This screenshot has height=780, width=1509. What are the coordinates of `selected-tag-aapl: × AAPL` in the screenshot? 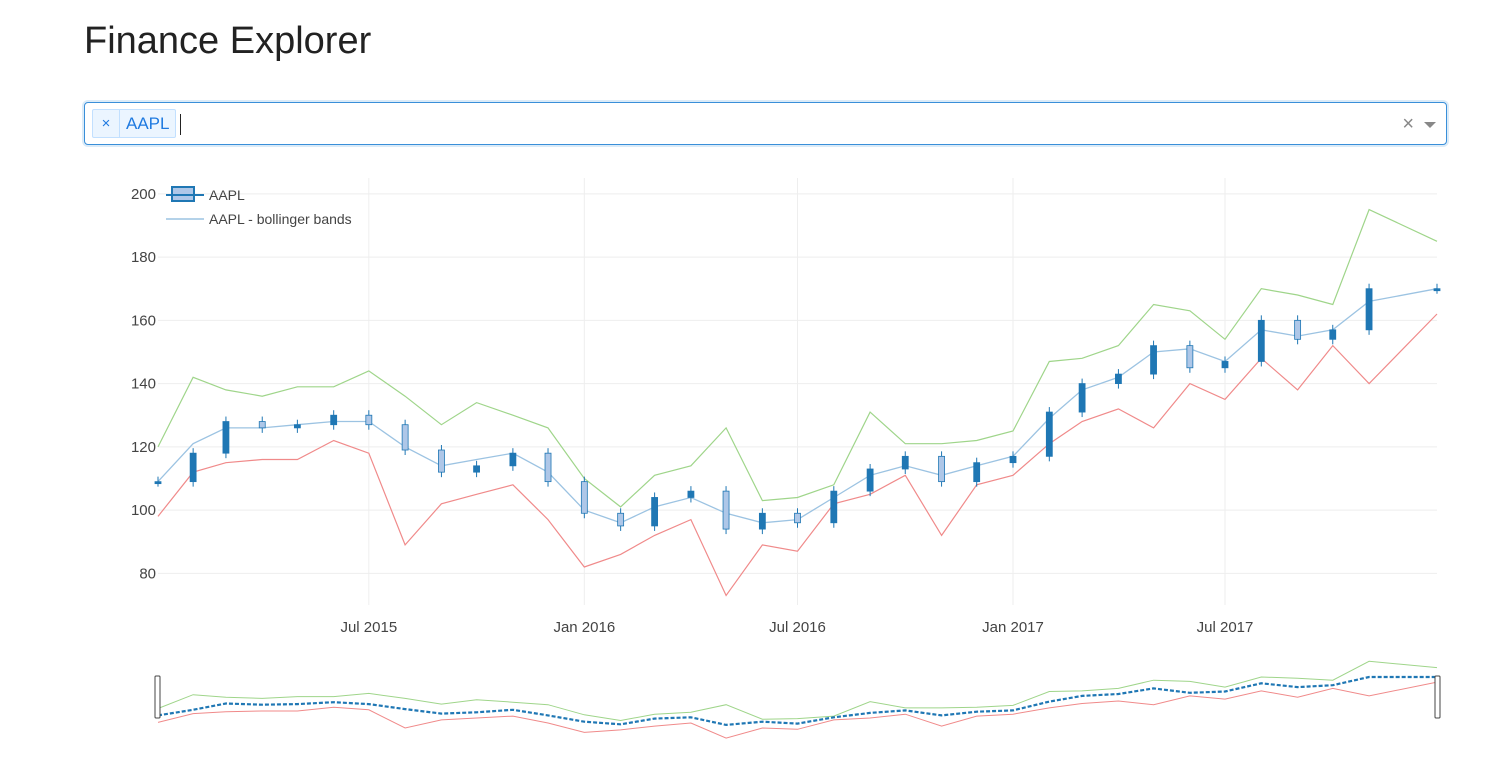 It's located at (134, 123).